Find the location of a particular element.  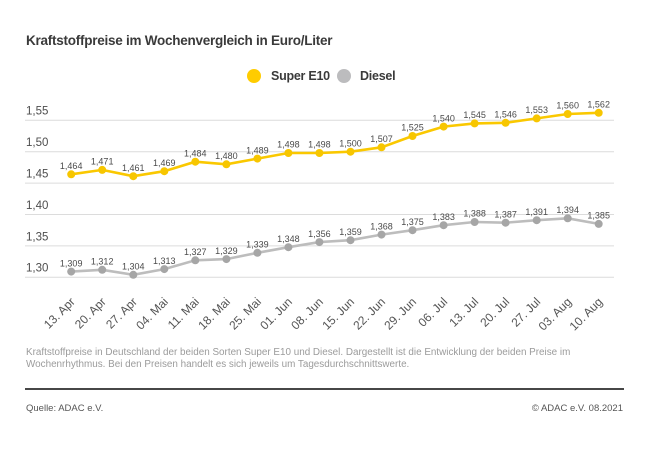

svg-text: 1,304 is located at coordinates (133, 267).